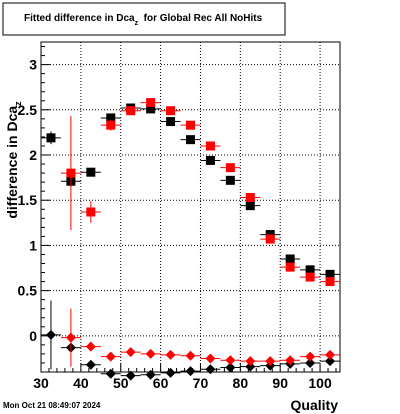 Image resolution: width=400 pixels, height=414 pixels. I want to click on title-box, so click(144, 19).